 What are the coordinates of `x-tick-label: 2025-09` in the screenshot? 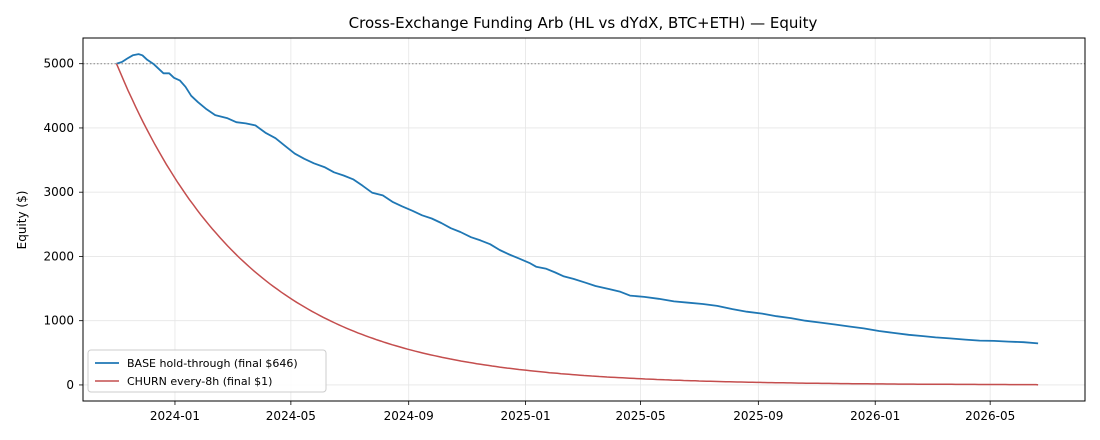 It's located at (758, 416).